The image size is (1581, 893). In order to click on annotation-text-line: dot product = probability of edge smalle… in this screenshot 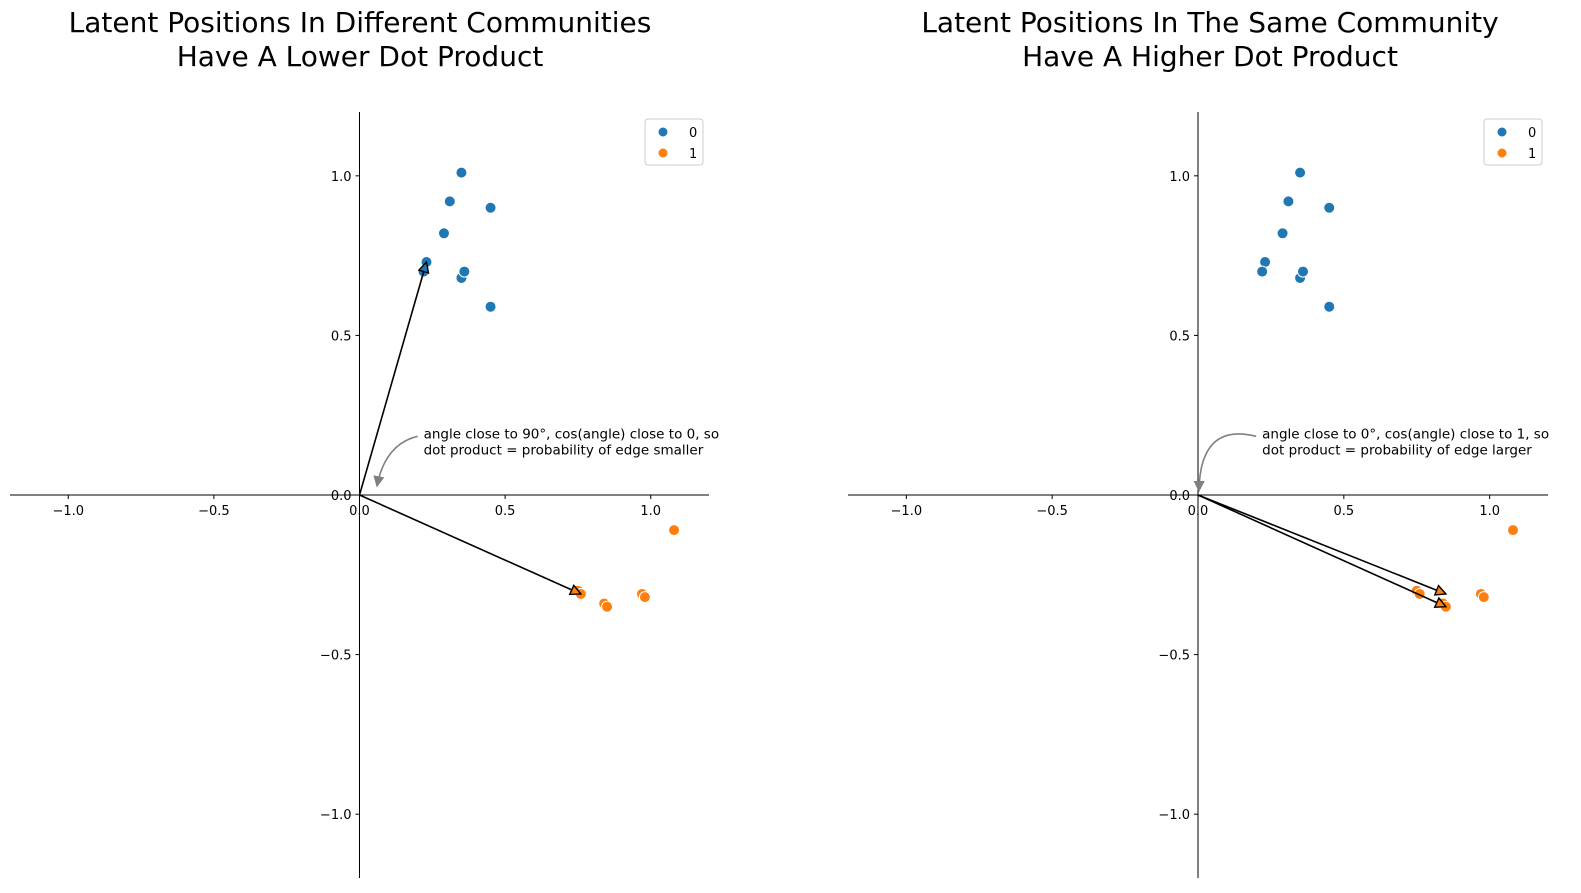, I will do `click(564, 450)`.